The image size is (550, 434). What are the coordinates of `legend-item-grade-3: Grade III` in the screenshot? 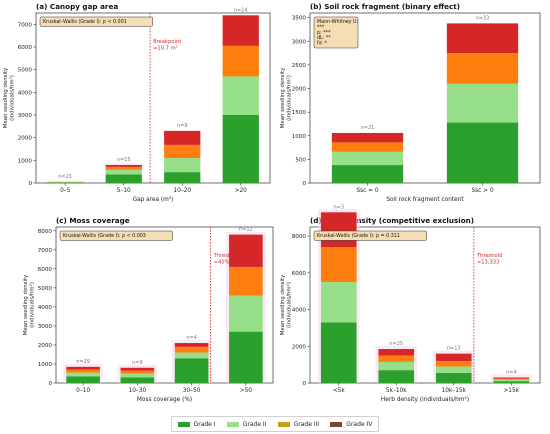 It's located at (298, 424).